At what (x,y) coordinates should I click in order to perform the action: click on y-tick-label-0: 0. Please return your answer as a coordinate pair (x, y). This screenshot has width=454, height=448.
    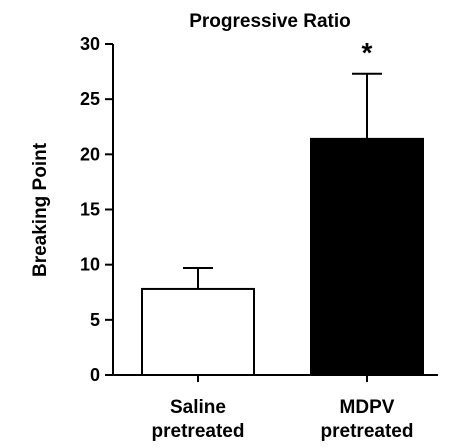
    Looking at the image, I should click on (95, 375).